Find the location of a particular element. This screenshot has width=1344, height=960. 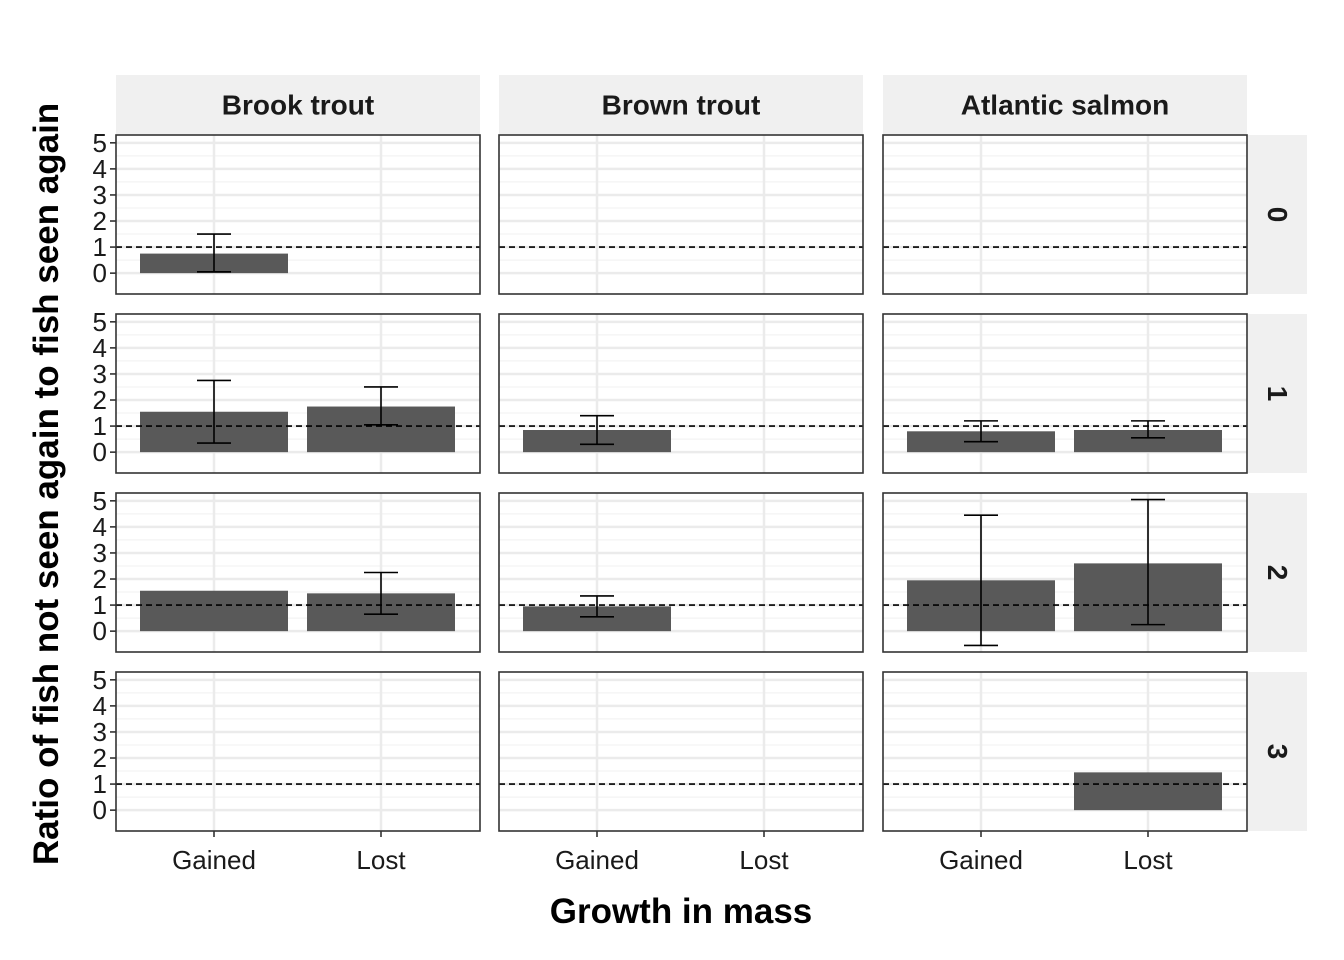

row-strip-label: 2 is located at coordinates (1277, 573).